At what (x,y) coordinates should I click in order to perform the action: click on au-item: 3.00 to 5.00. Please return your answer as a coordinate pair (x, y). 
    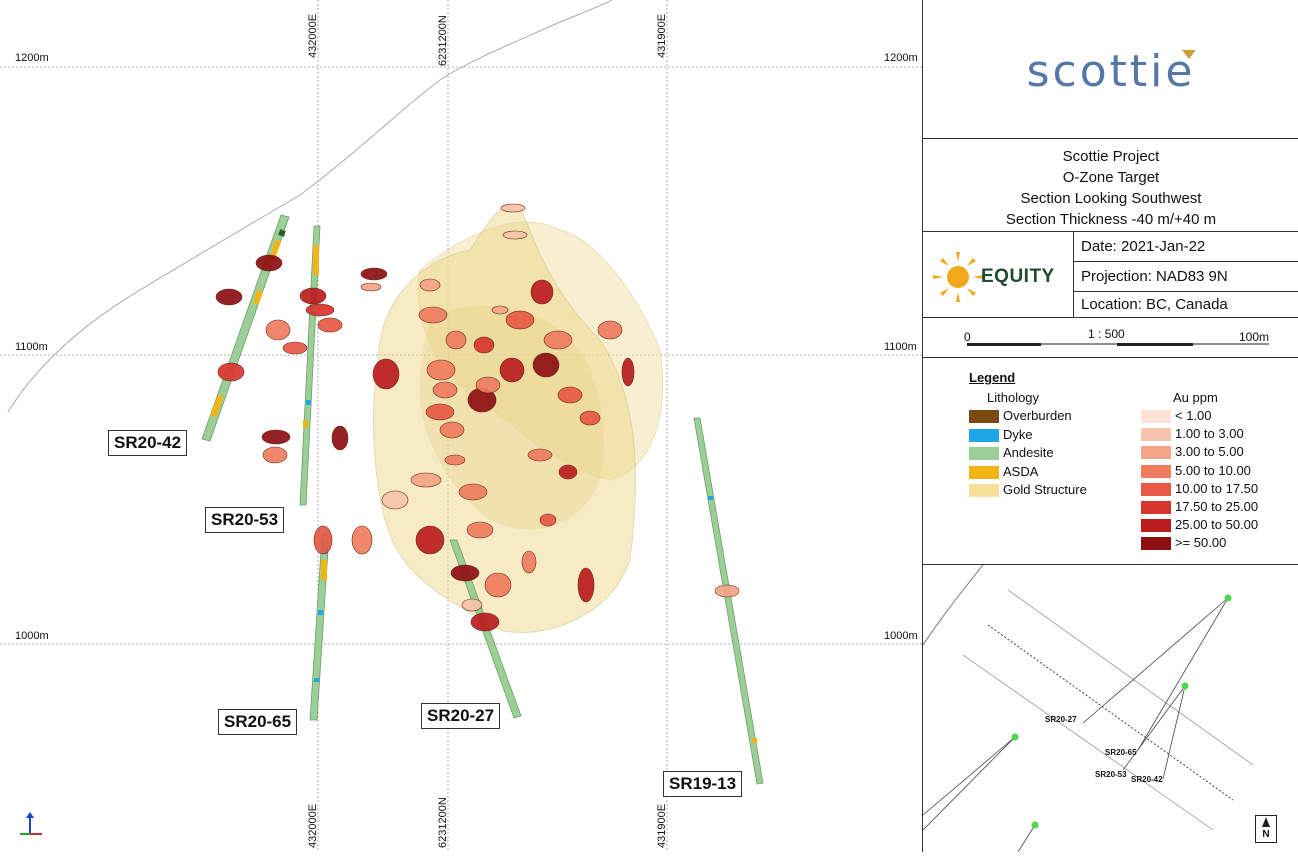
    Looking at the image, I should click on (1192, 452).